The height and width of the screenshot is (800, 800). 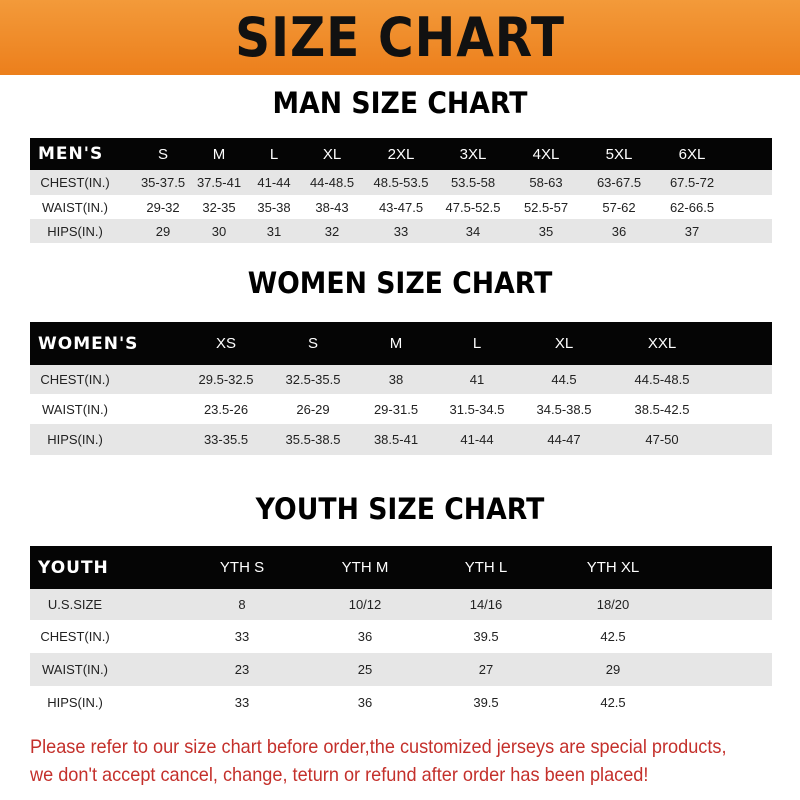 What do you see at coordinates (274, 207) in the screenshot?
I see `size-value: 35-38` at bounding box center [274, 207].